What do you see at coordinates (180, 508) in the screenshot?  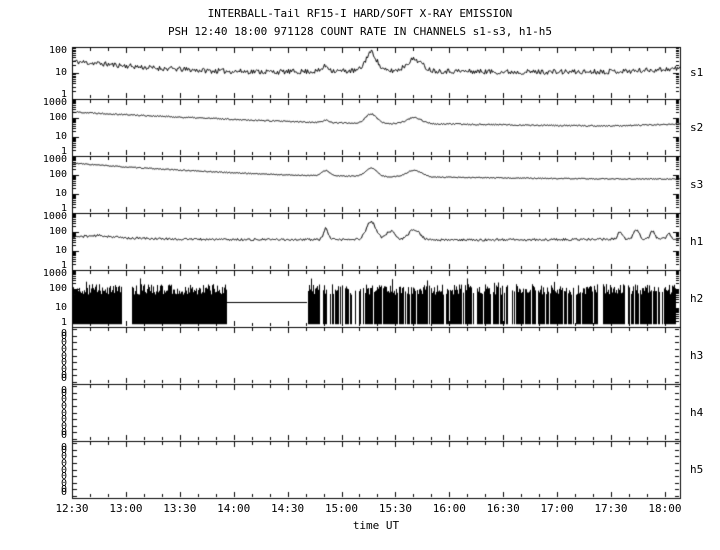 I see `x-tick-label: 13:30` at bounding box center [180, 508].